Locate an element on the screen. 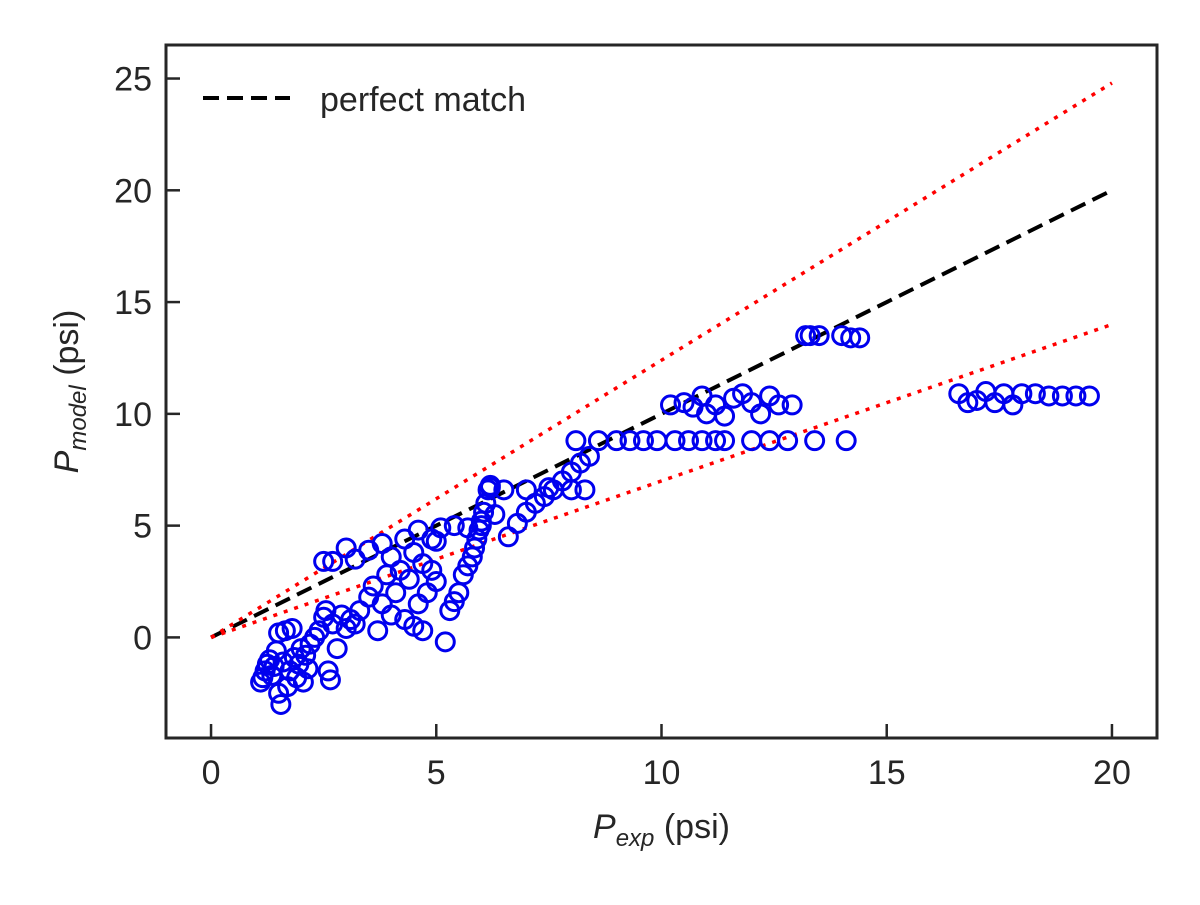  y-tick-label: 25 is located at coordinates (133, 80).